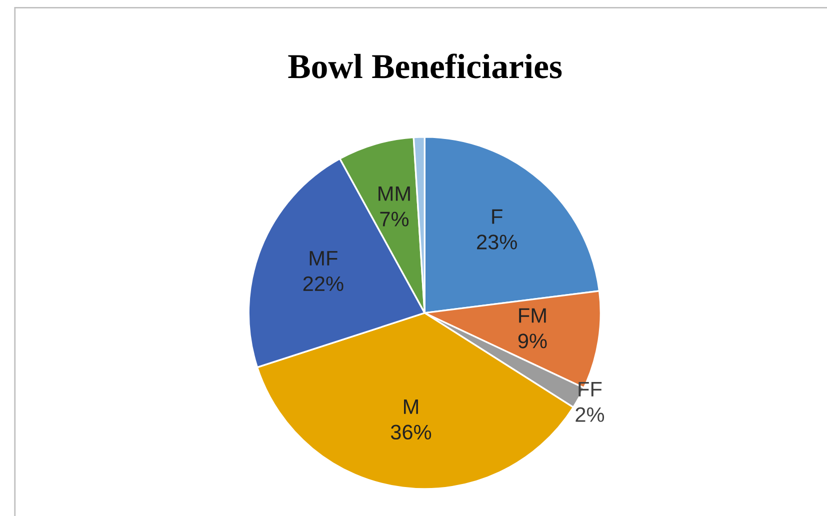 The width and height of the screenshot is (827, 516). What do you see at coordinates (497, 216) in the screenshot?
I see `slice-label: F` at bounding box center [497, 216].